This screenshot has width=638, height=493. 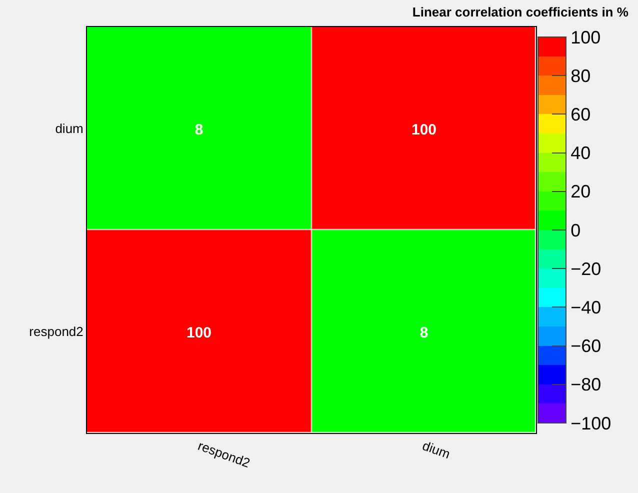 I want to click on color-bar-label: −20, so click(x=586, y=268).